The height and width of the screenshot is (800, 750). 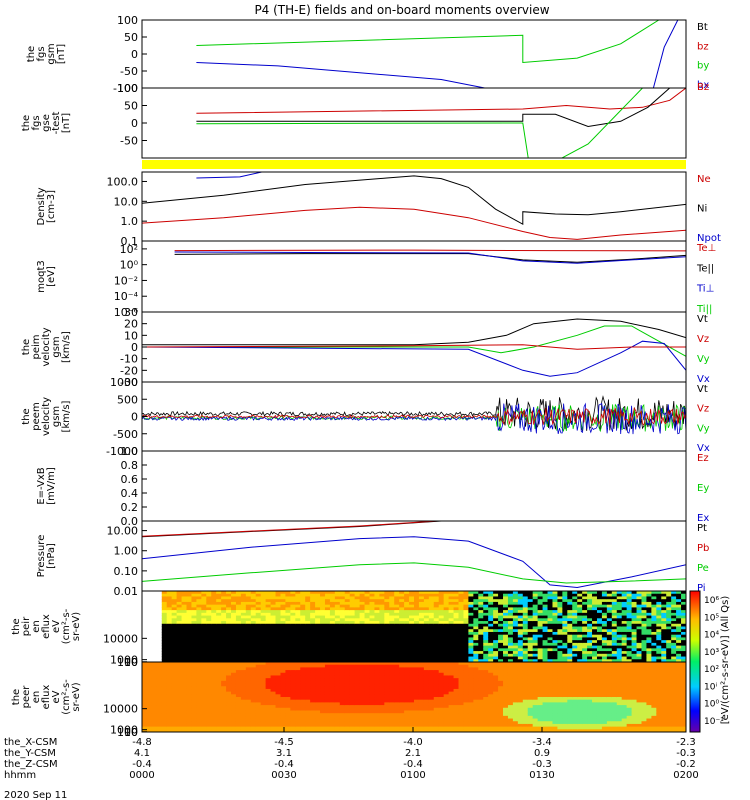 I want to click on y-tick-label: -50, so click(x=129, y=141).